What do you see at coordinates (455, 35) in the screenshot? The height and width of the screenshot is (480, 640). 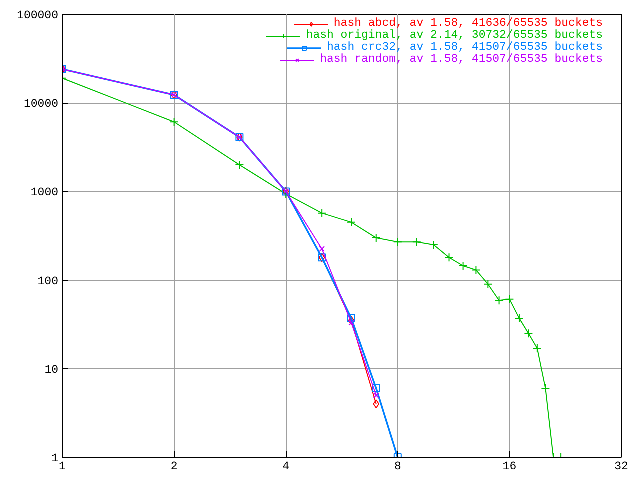 I see `legend-label: hash original, av 2.14, 30732/65535 buckets` at bounding box center [455, 35].